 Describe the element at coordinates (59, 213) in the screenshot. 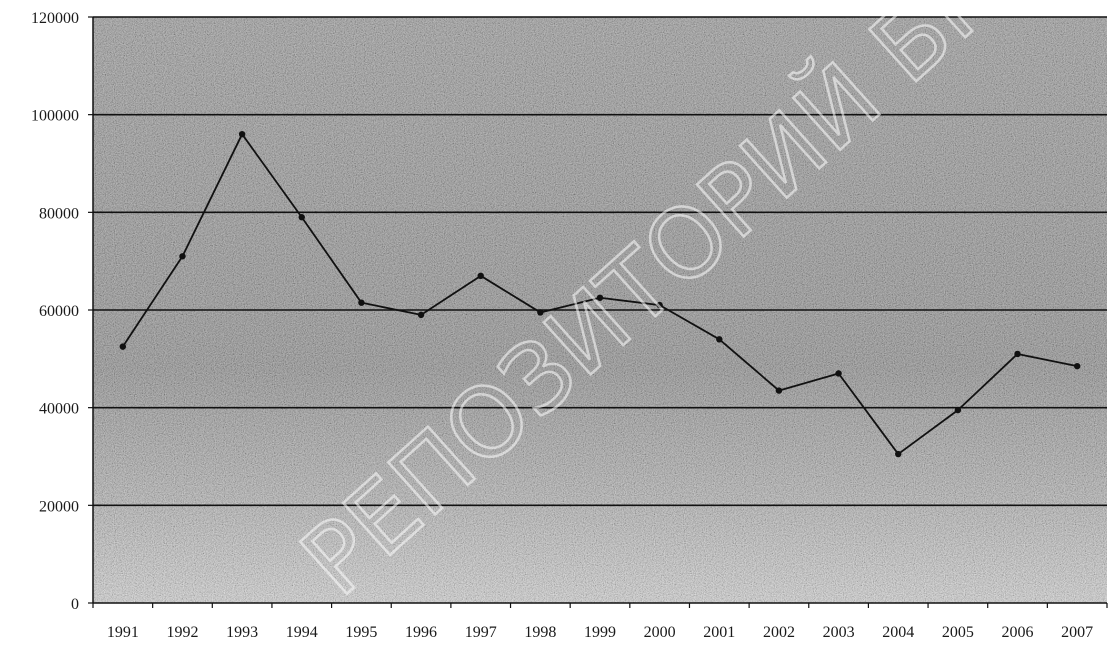

I see `y-tick-label-80000: 80000` at that location.